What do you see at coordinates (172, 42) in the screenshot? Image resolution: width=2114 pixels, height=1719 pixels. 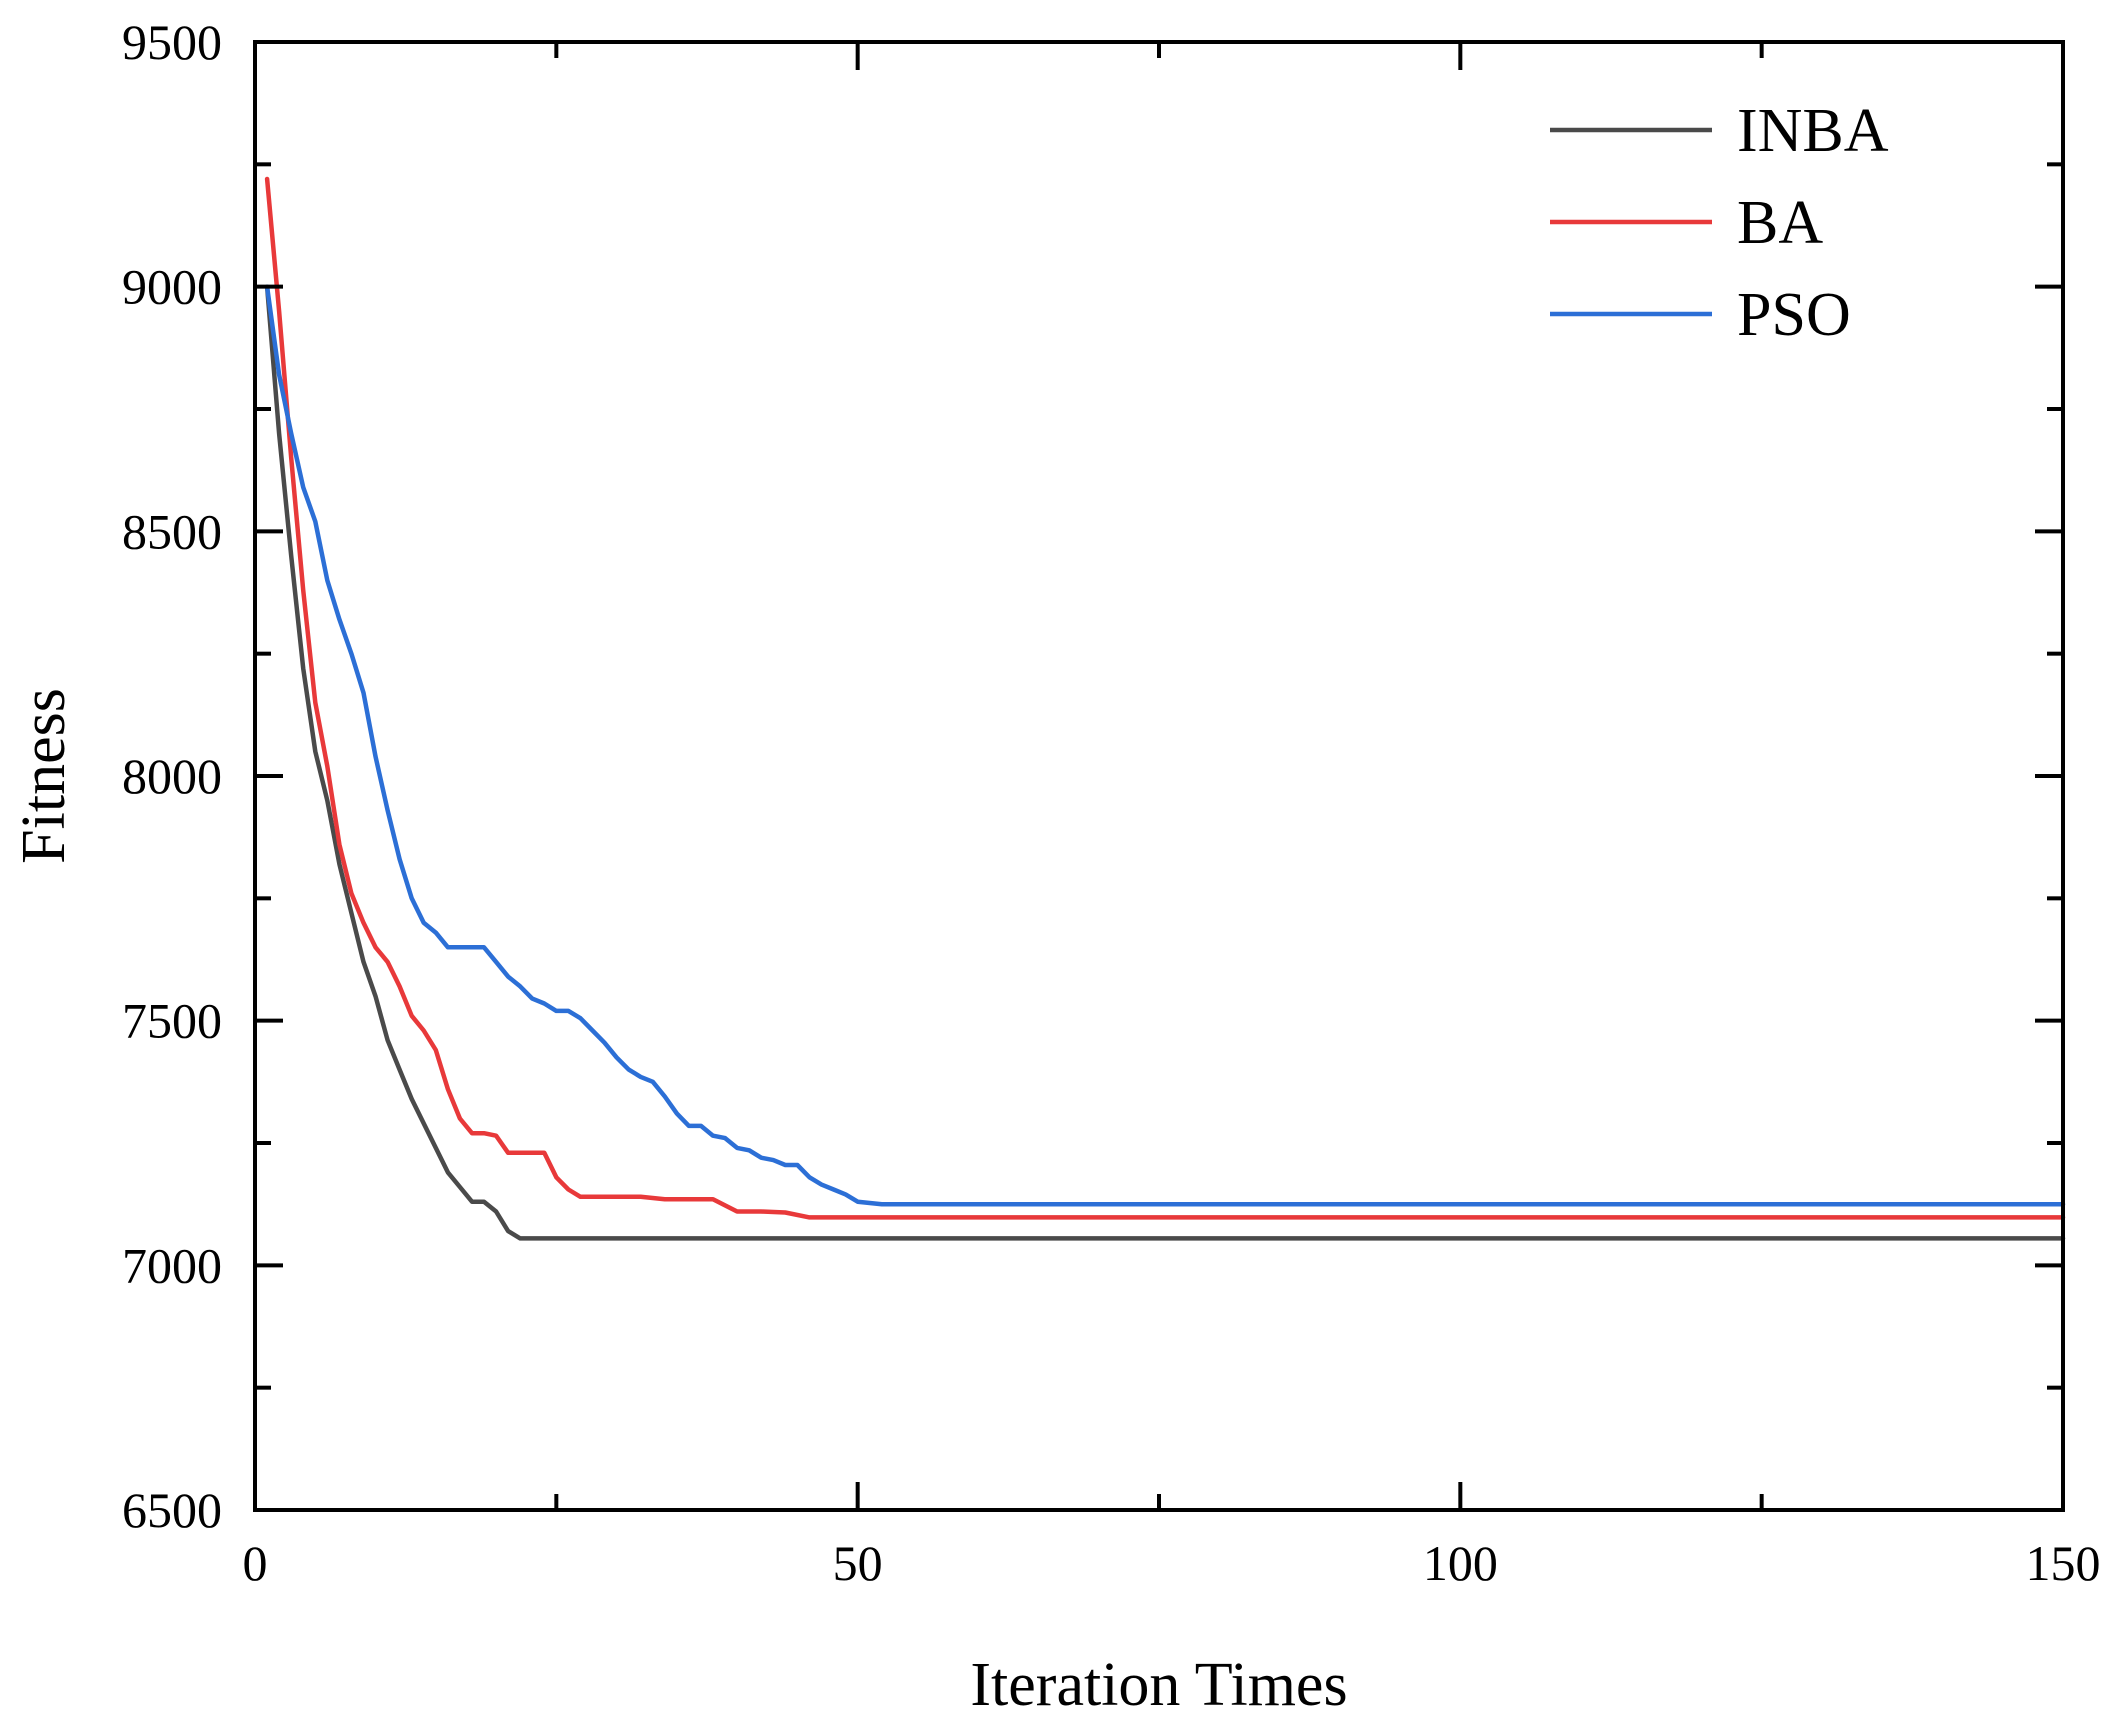 I see `y-tick-label: 9500` at bounding box center [172, 42].